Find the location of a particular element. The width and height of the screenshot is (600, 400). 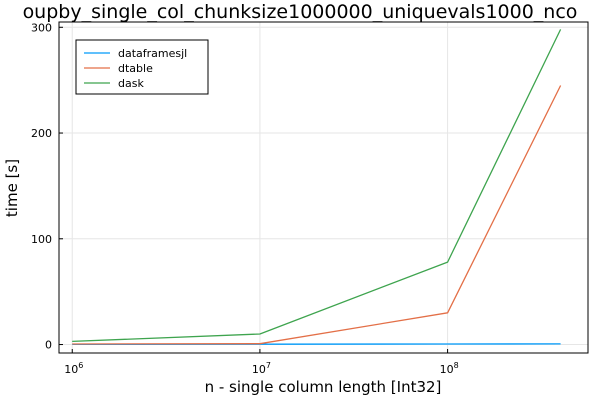

y-tick-label: 200 is located at coordinates (41, 133).